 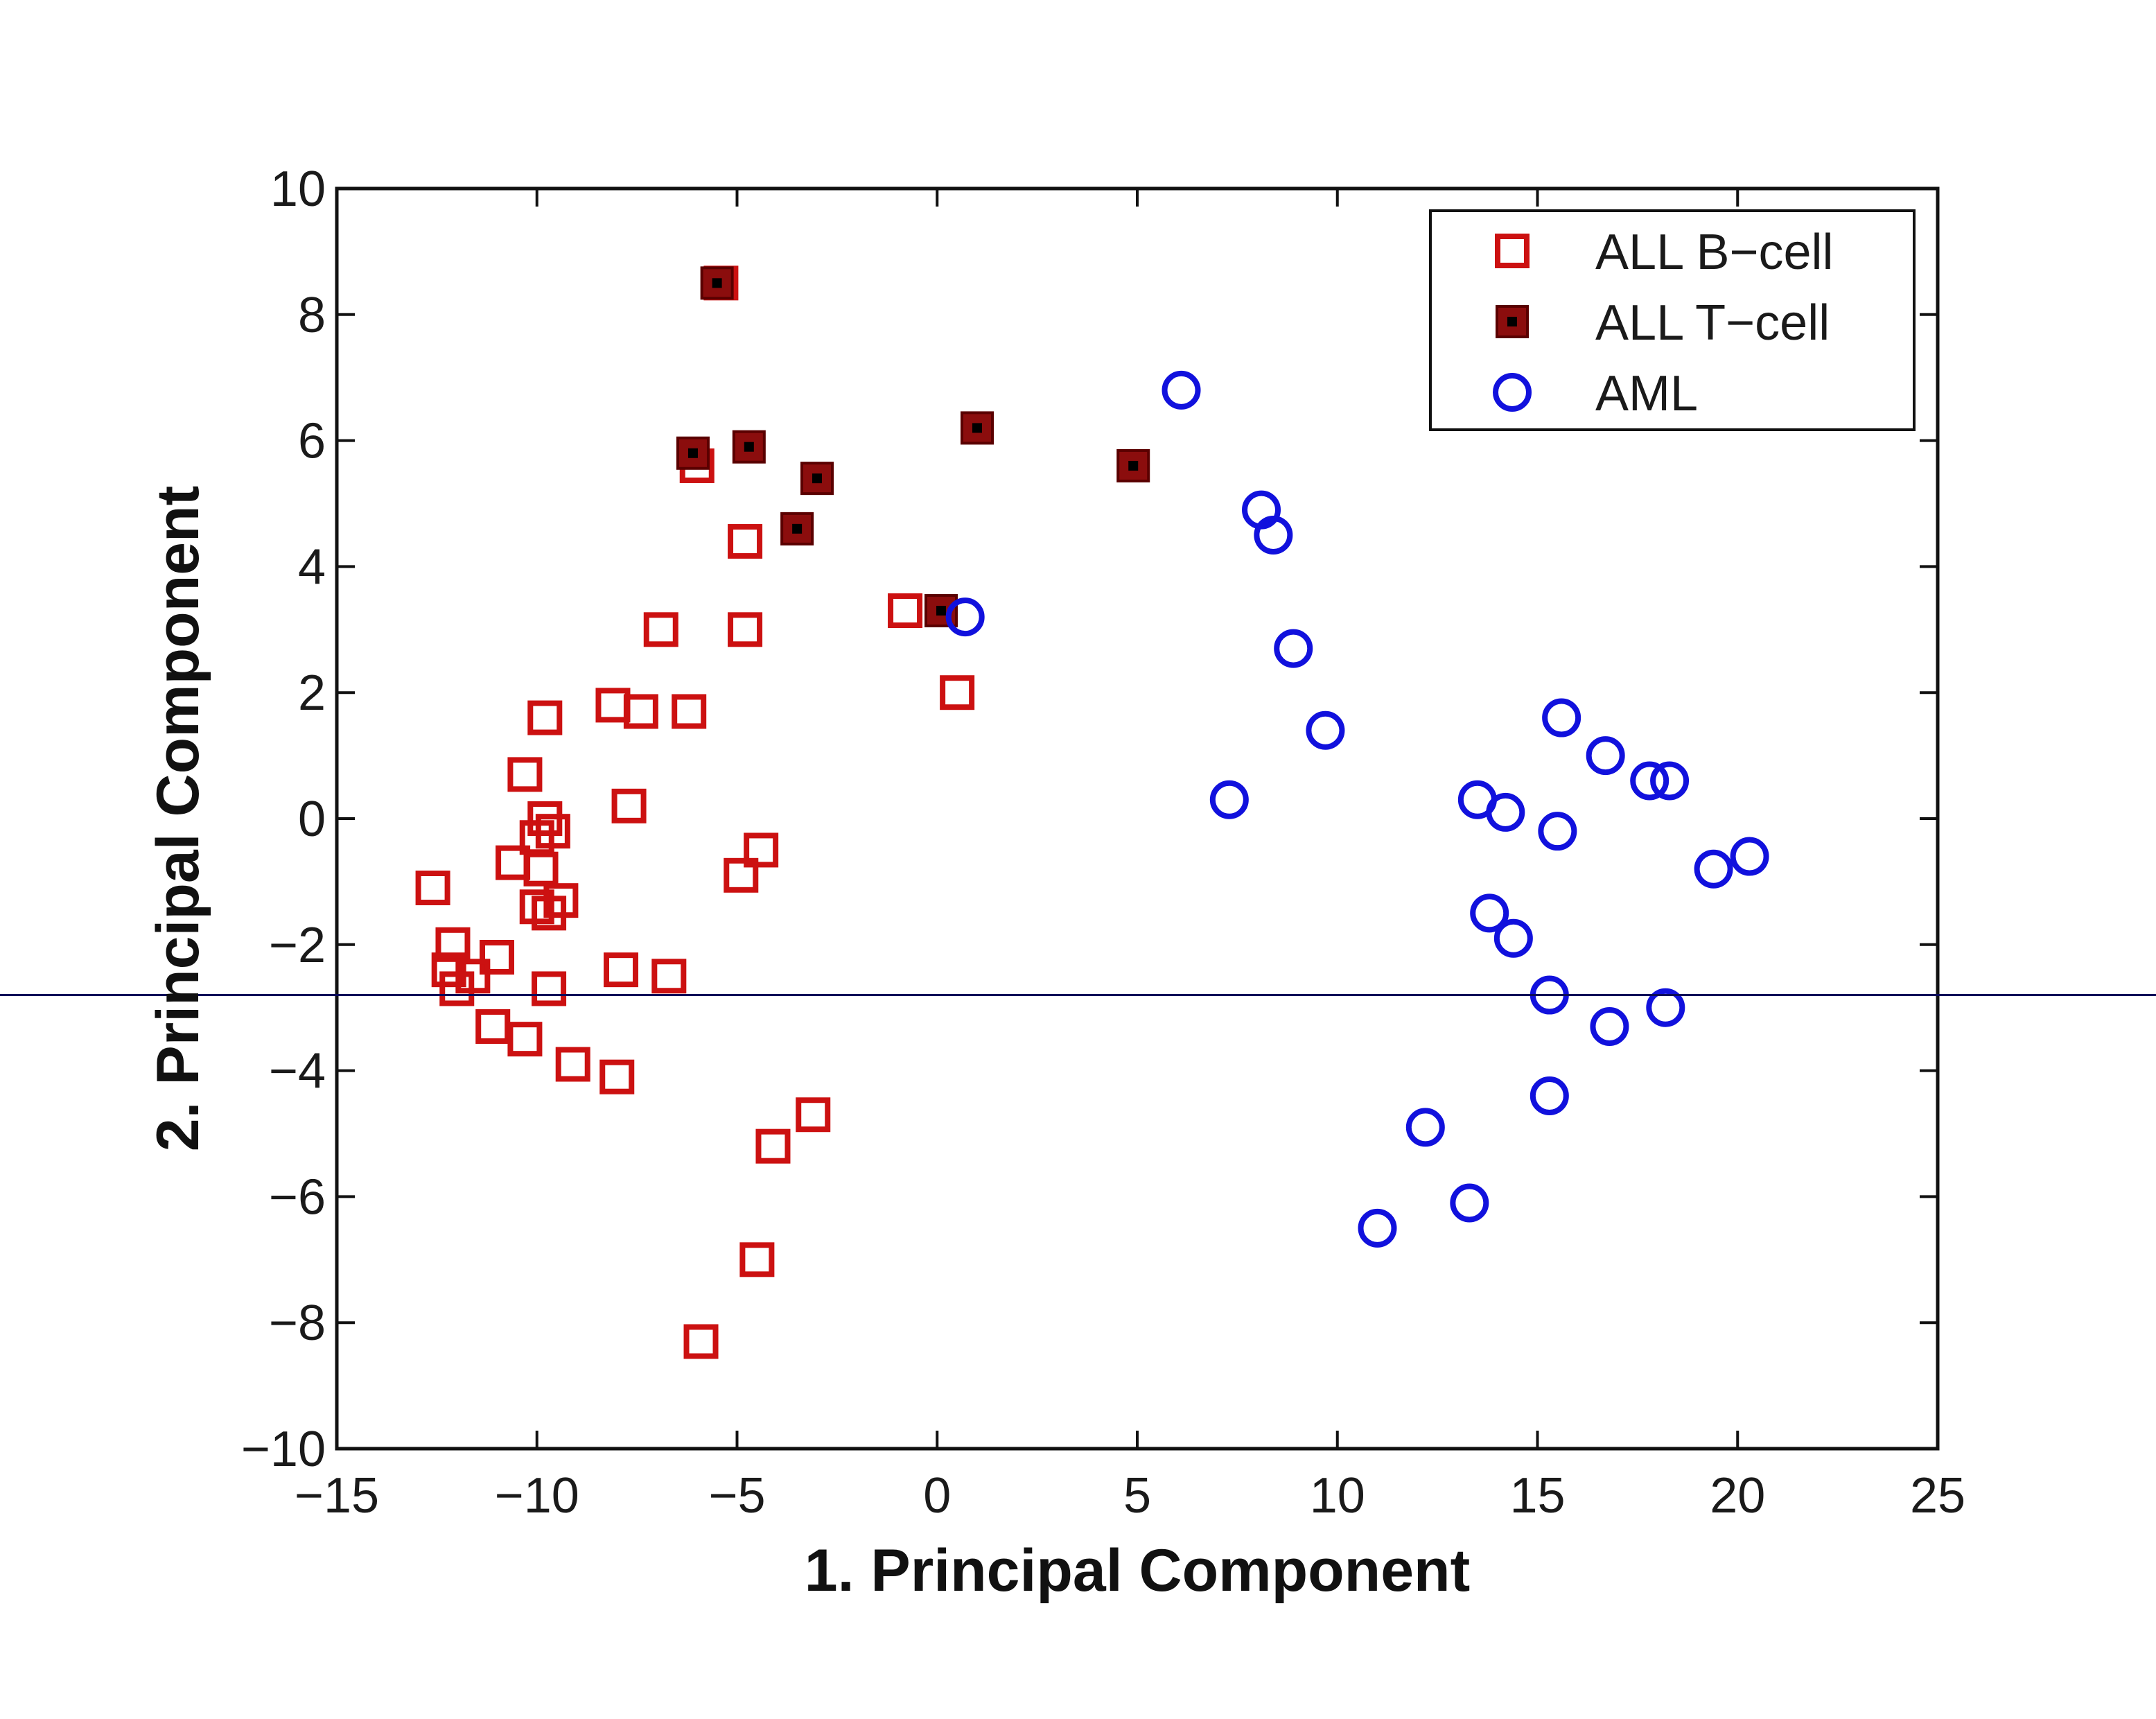 I want to click on y-tick-label: −2, so click(x=297, y=945).